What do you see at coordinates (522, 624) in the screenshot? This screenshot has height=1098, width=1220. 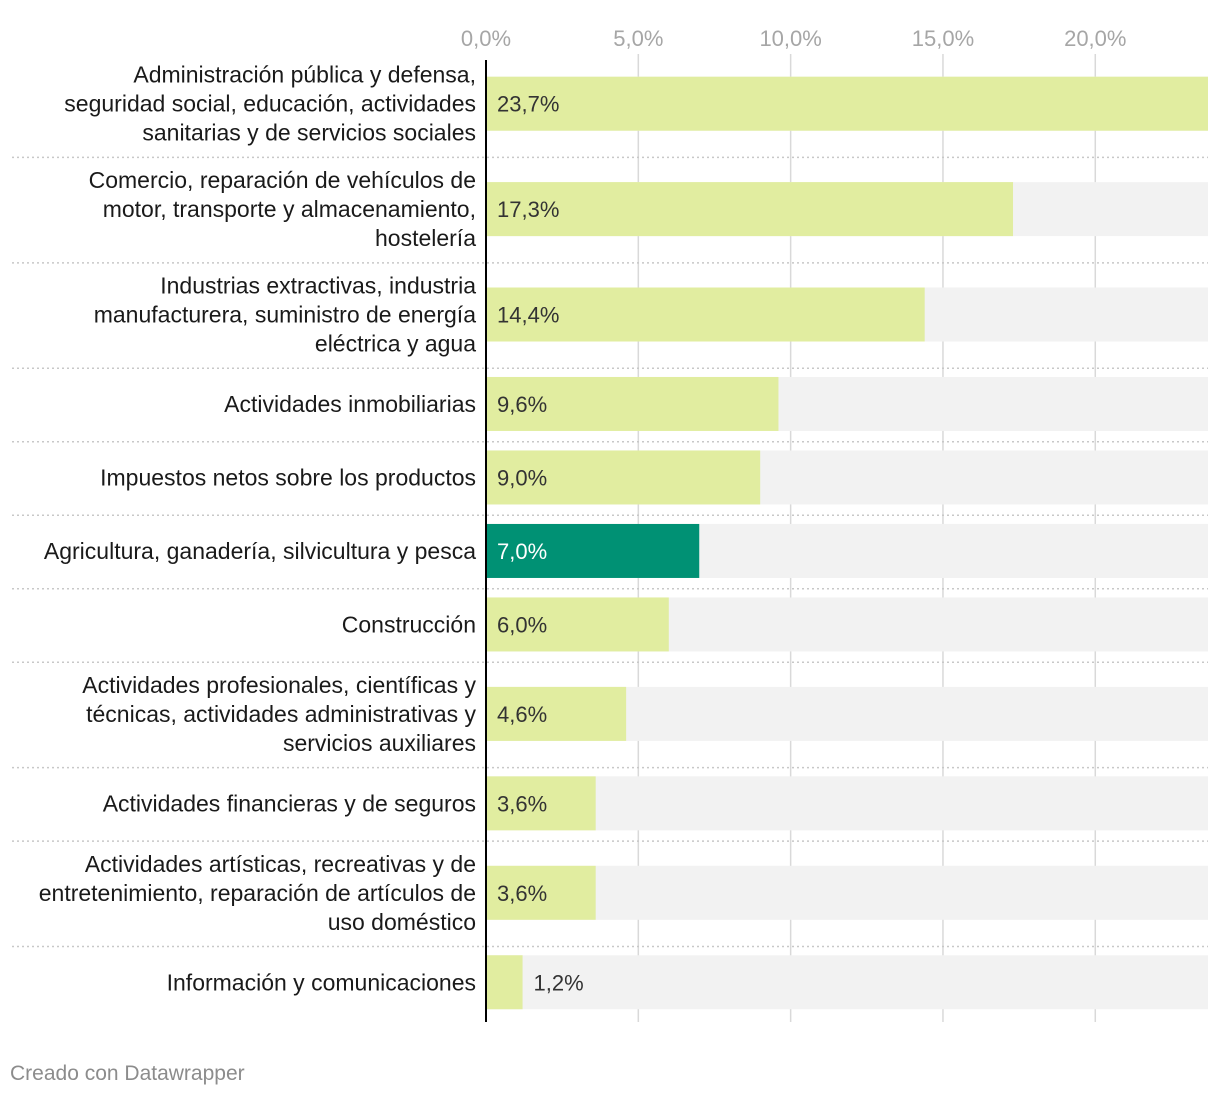 I see `bar-value-label: 6,0%` at bounding box center [522, 624].